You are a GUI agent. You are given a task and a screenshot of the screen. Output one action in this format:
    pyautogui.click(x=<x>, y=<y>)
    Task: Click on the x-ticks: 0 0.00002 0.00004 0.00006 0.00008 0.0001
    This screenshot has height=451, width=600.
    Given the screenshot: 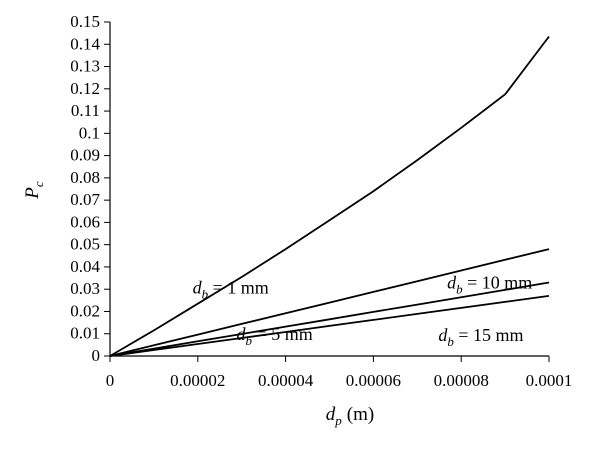 What is the action you would take?
    pyautogui.click(x=339, y=373)
    